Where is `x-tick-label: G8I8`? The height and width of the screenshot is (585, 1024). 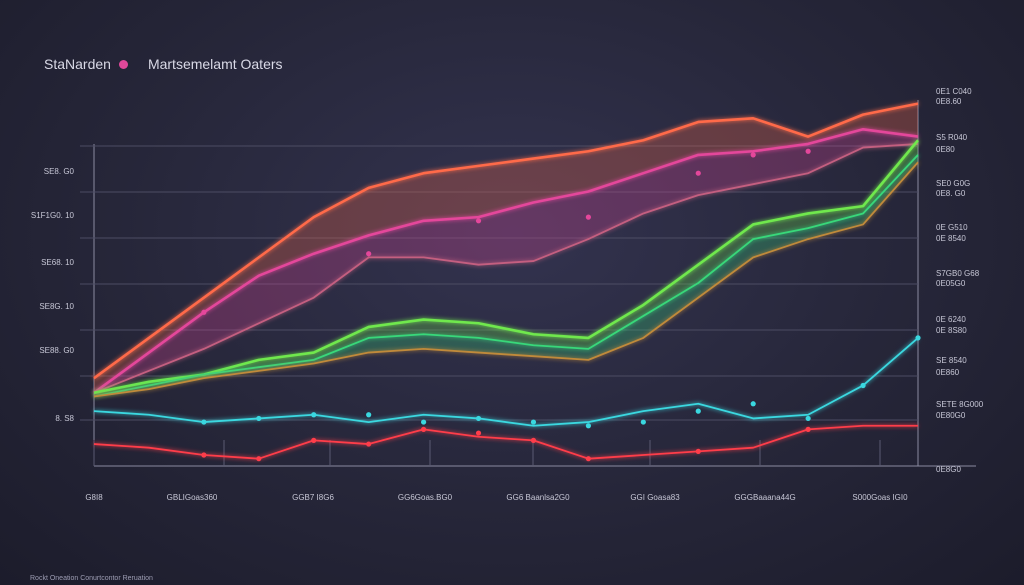
x-tick-label: G8I8 is located at coordinates (94, 497).